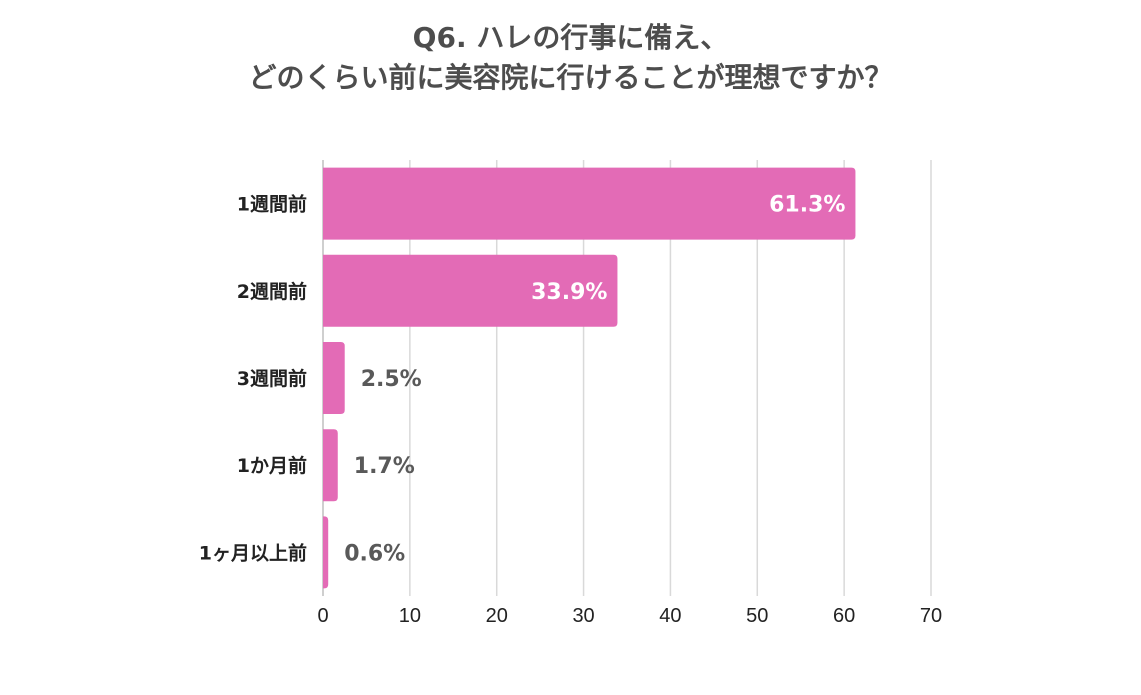 This screenshot has width=1141, height=695. I want to click on category-label: 3週間前, so click(272, 378).